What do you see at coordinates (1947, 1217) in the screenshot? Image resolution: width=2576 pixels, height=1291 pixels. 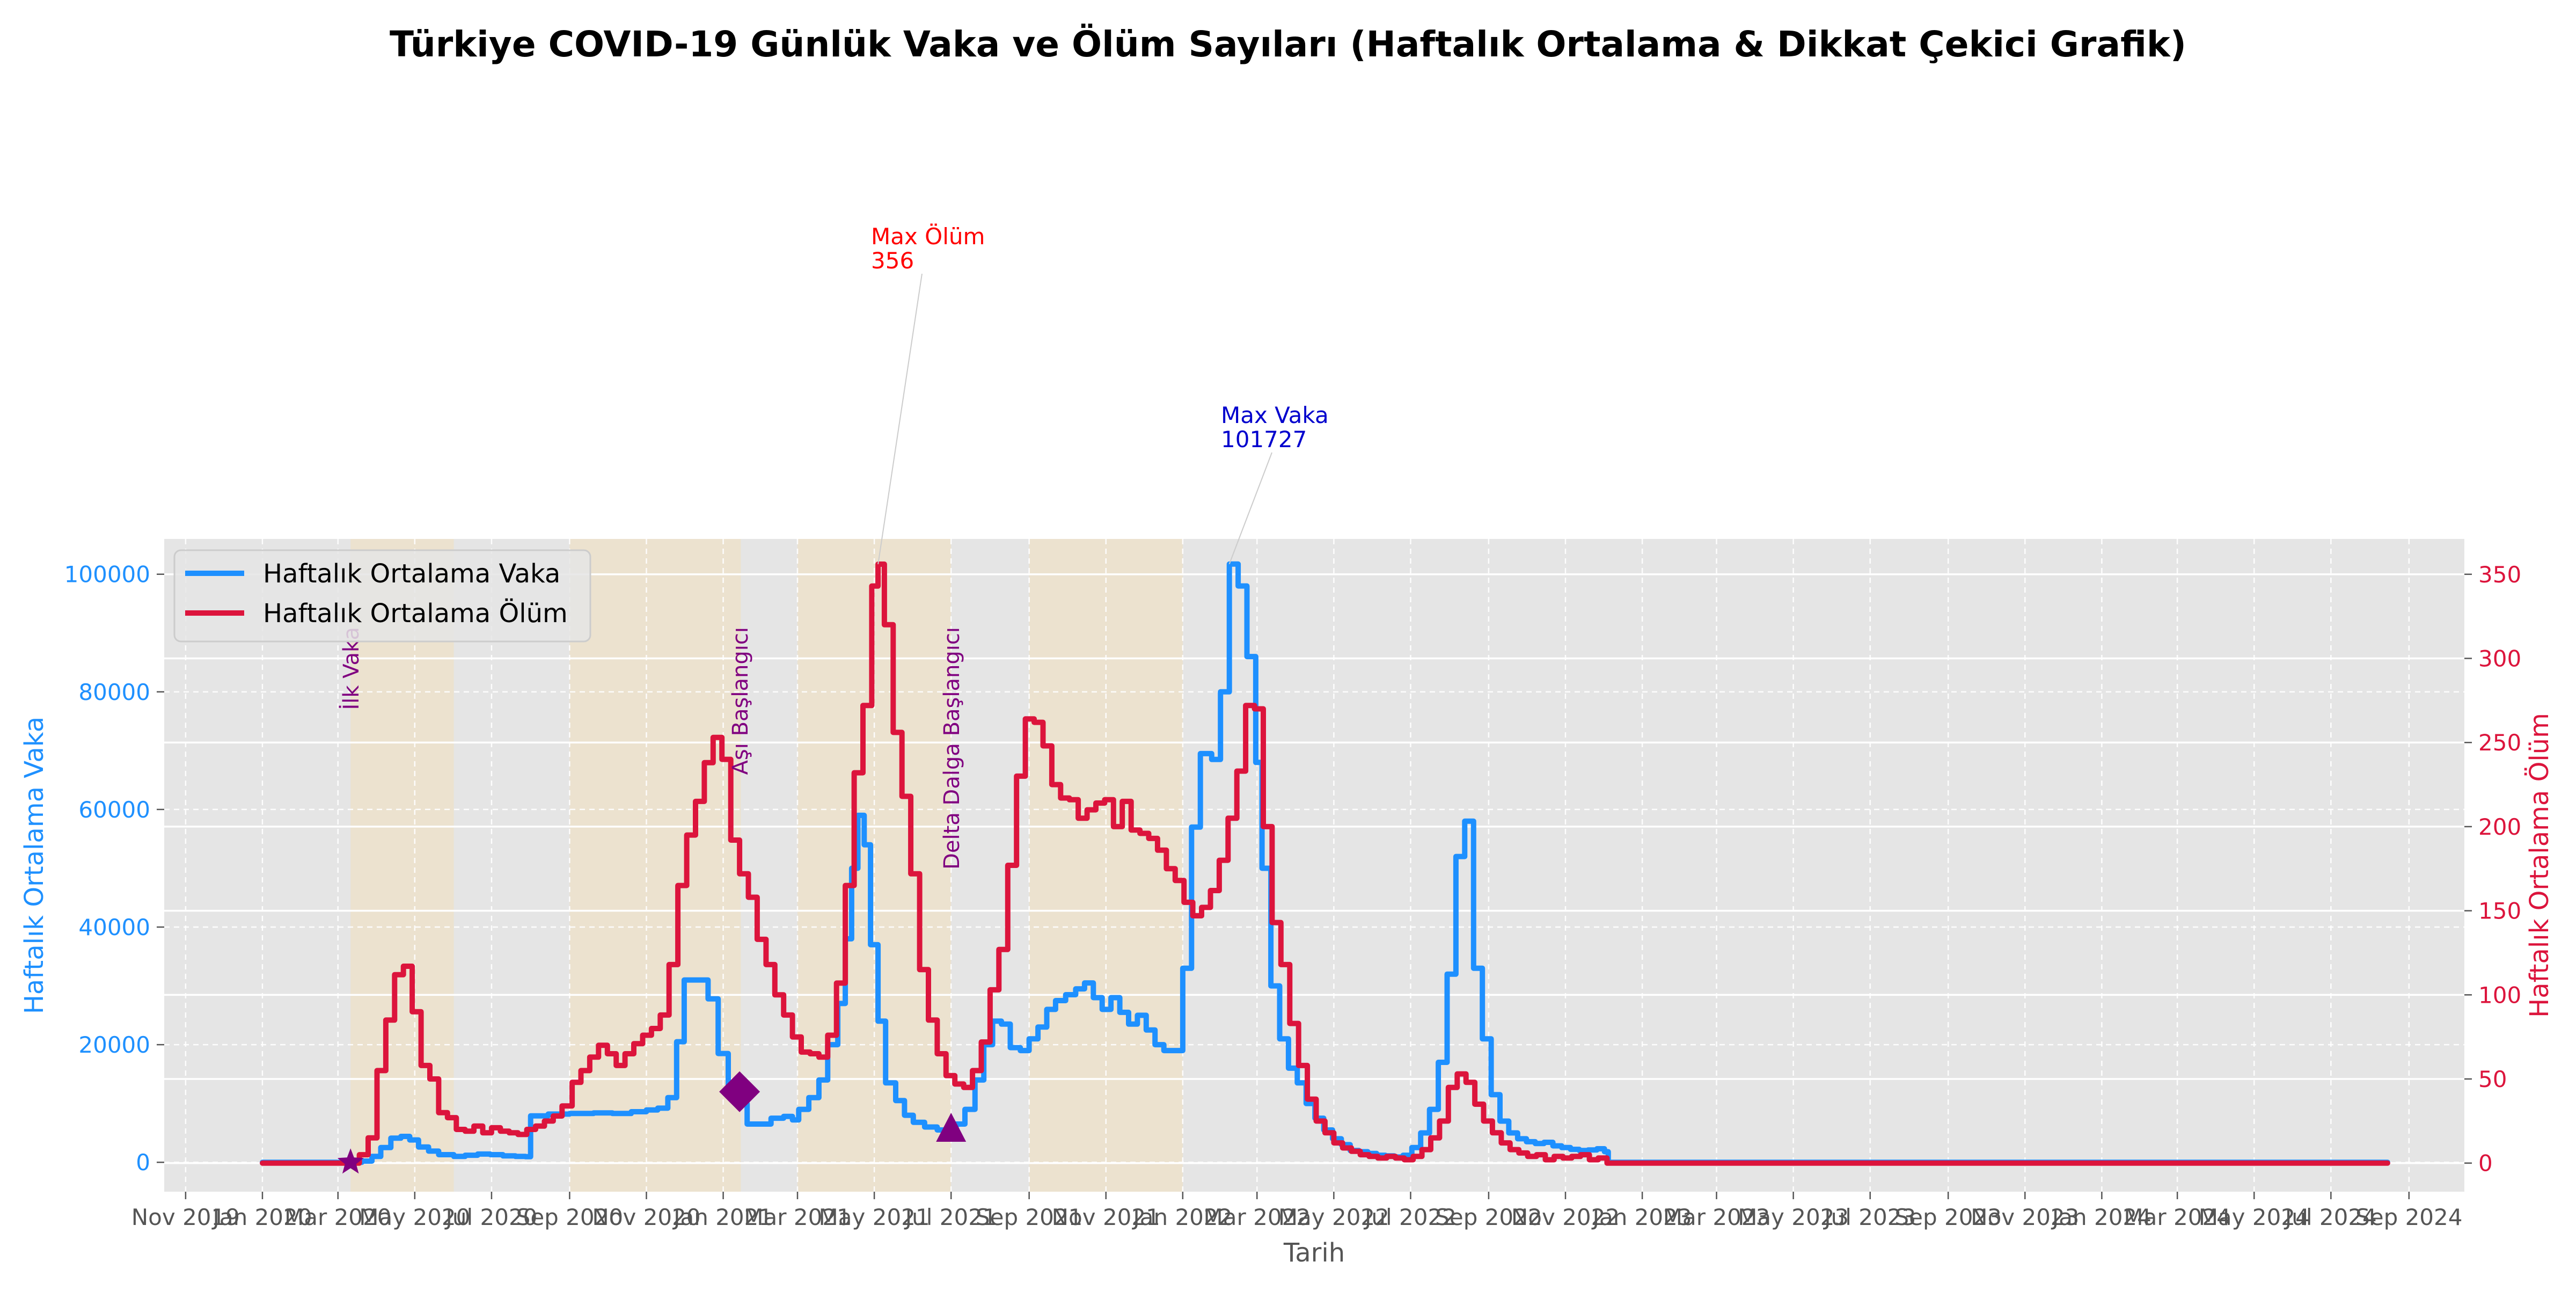 I see `x-tick-label-23: Sep 2023` at bounding box center [1947, 1217].